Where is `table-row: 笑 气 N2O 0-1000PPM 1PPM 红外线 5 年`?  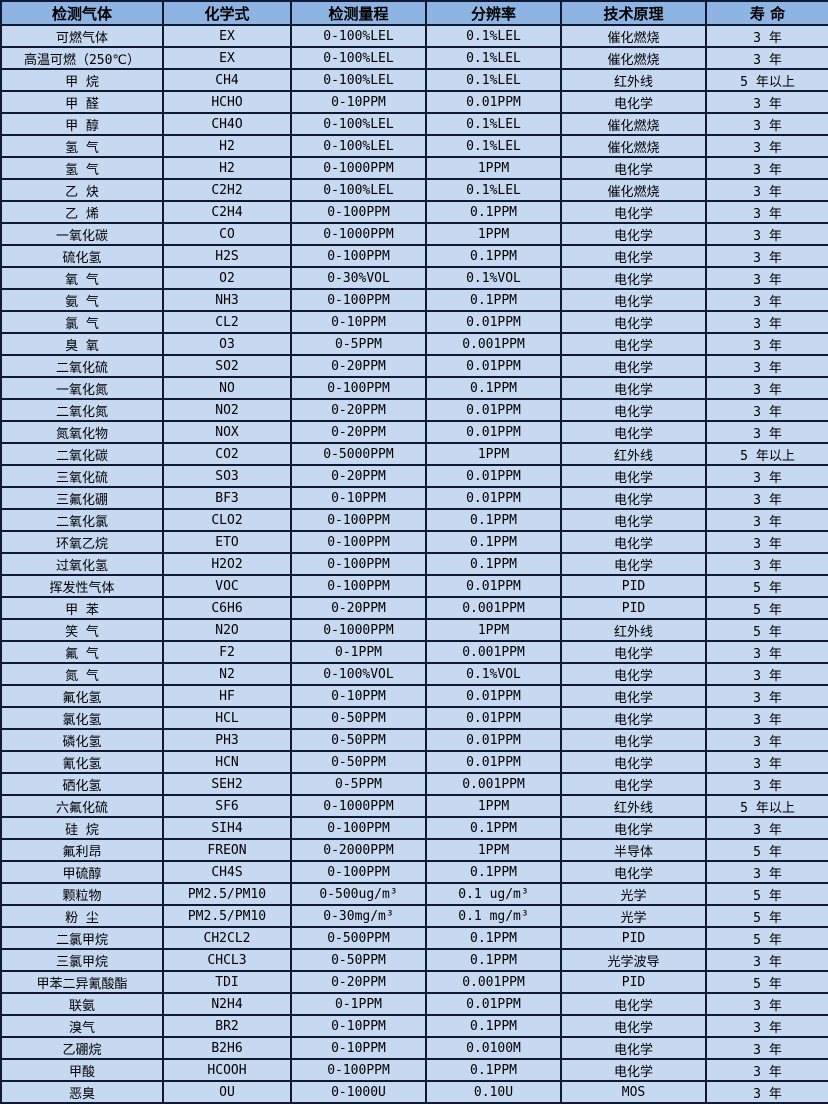 table-row: 笑 气 N2O 0-1000PPM 1PPM 红外线 5 年 is located at coordinates (414, 630).